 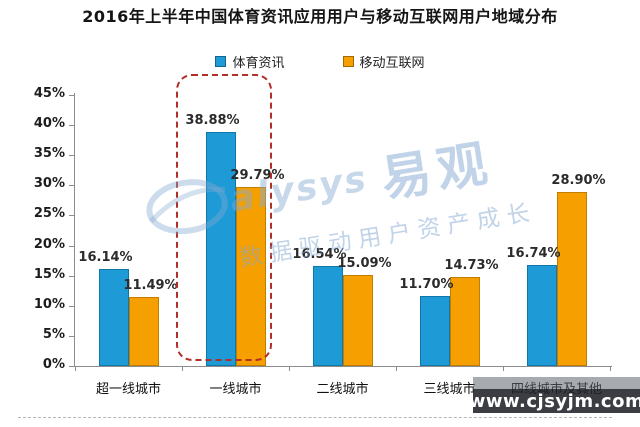 I want to click on y-axis-label: 15%, so click(x=49, y=274).